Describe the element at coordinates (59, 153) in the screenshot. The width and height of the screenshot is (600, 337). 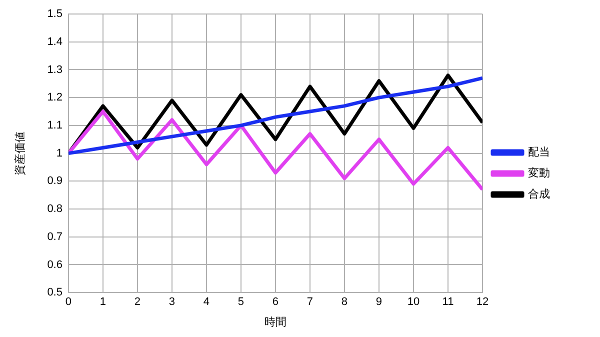
I see `y-tick-label: 1` at that location.